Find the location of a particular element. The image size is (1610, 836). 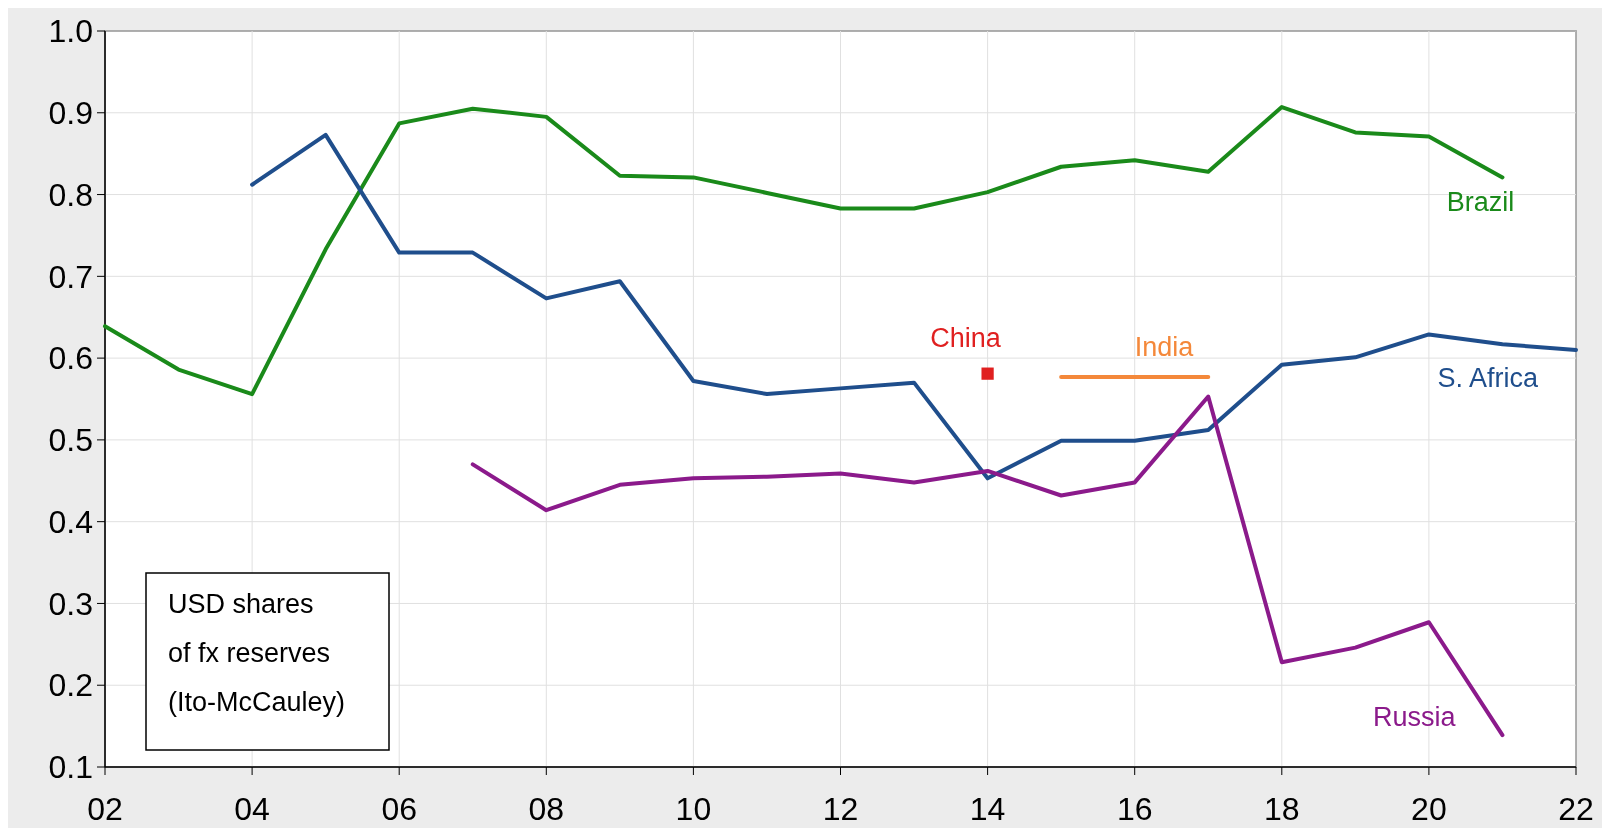

x-tick-label: 02 is located at coordinates (105, 809).